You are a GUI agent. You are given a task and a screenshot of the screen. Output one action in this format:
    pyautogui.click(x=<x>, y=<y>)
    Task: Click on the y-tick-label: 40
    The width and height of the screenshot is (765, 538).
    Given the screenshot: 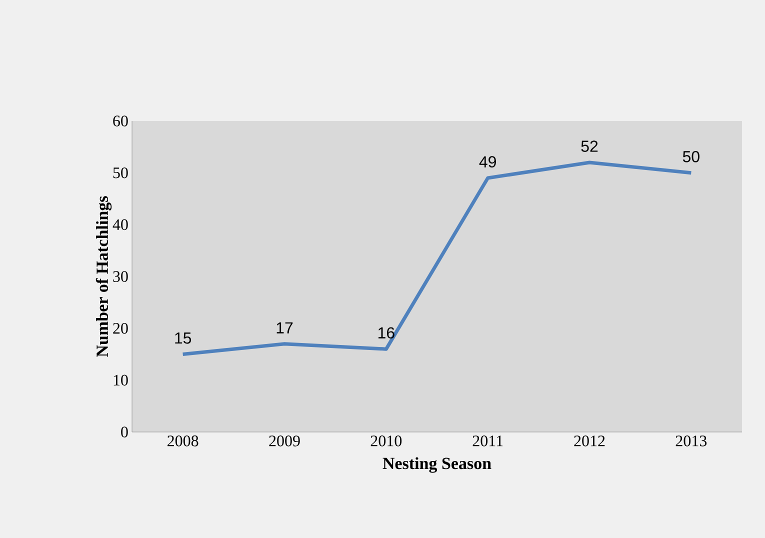 What is the action you would take?
    pyautogui.click(x=120, y=224)
    